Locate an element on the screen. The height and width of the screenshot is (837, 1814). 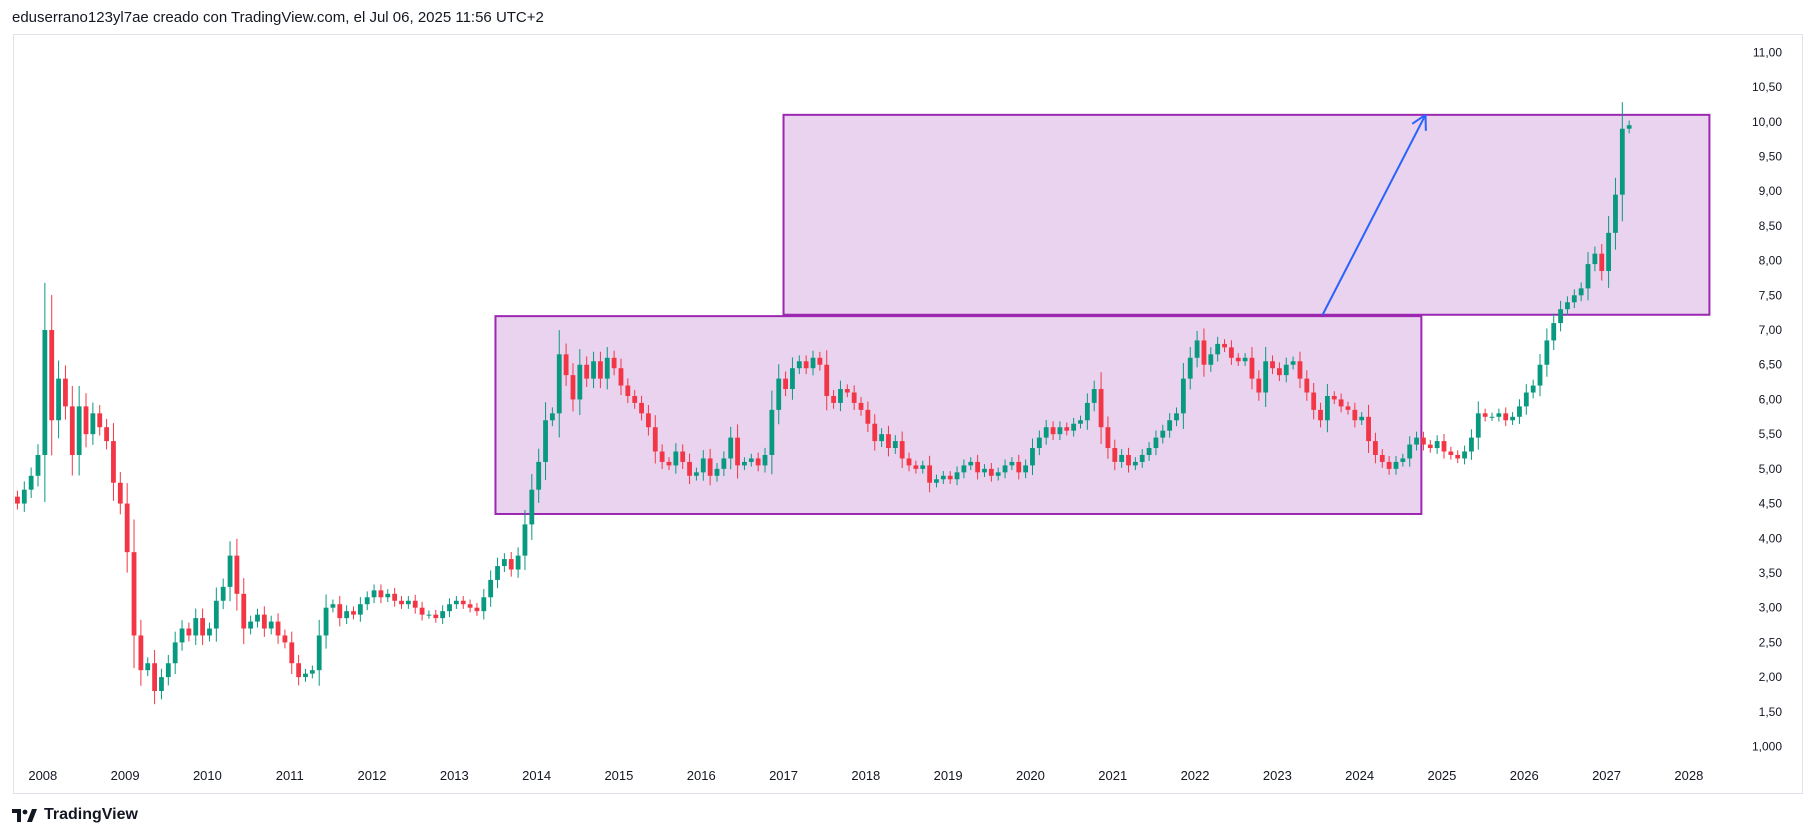
y-tick-label: 4,50 is located at coordinates (1771, 504).